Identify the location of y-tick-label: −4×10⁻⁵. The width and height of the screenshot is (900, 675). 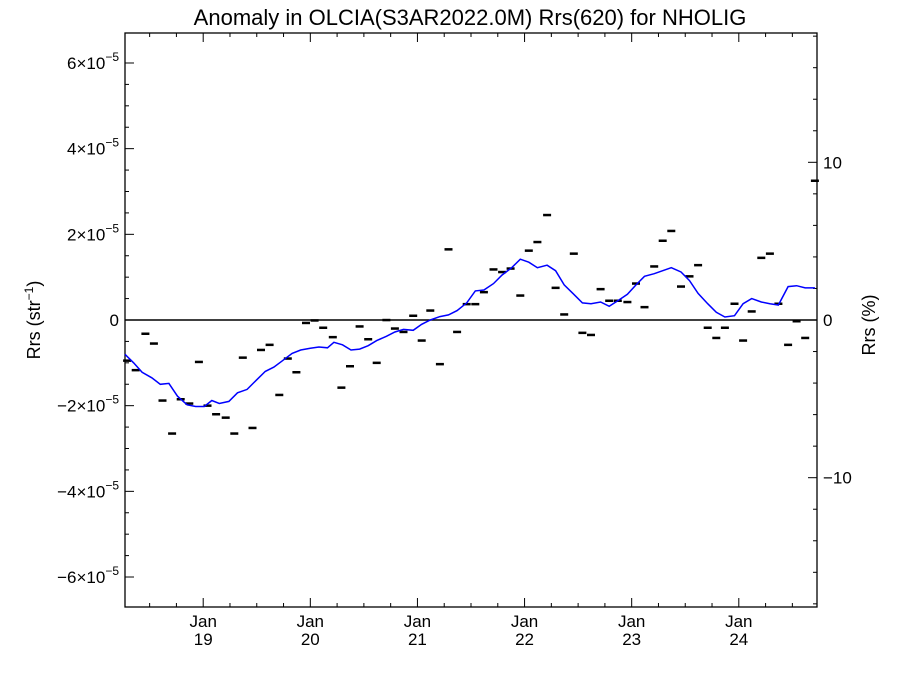
(88, 489).